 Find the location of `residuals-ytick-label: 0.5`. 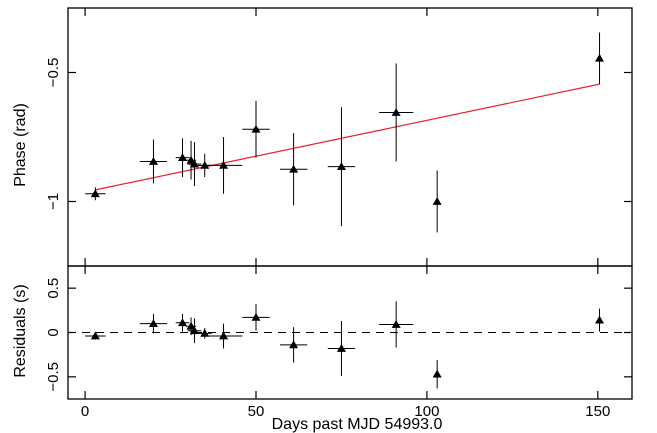

residuals-ytick-label: 0.5 is located at coordinates (53, 288).